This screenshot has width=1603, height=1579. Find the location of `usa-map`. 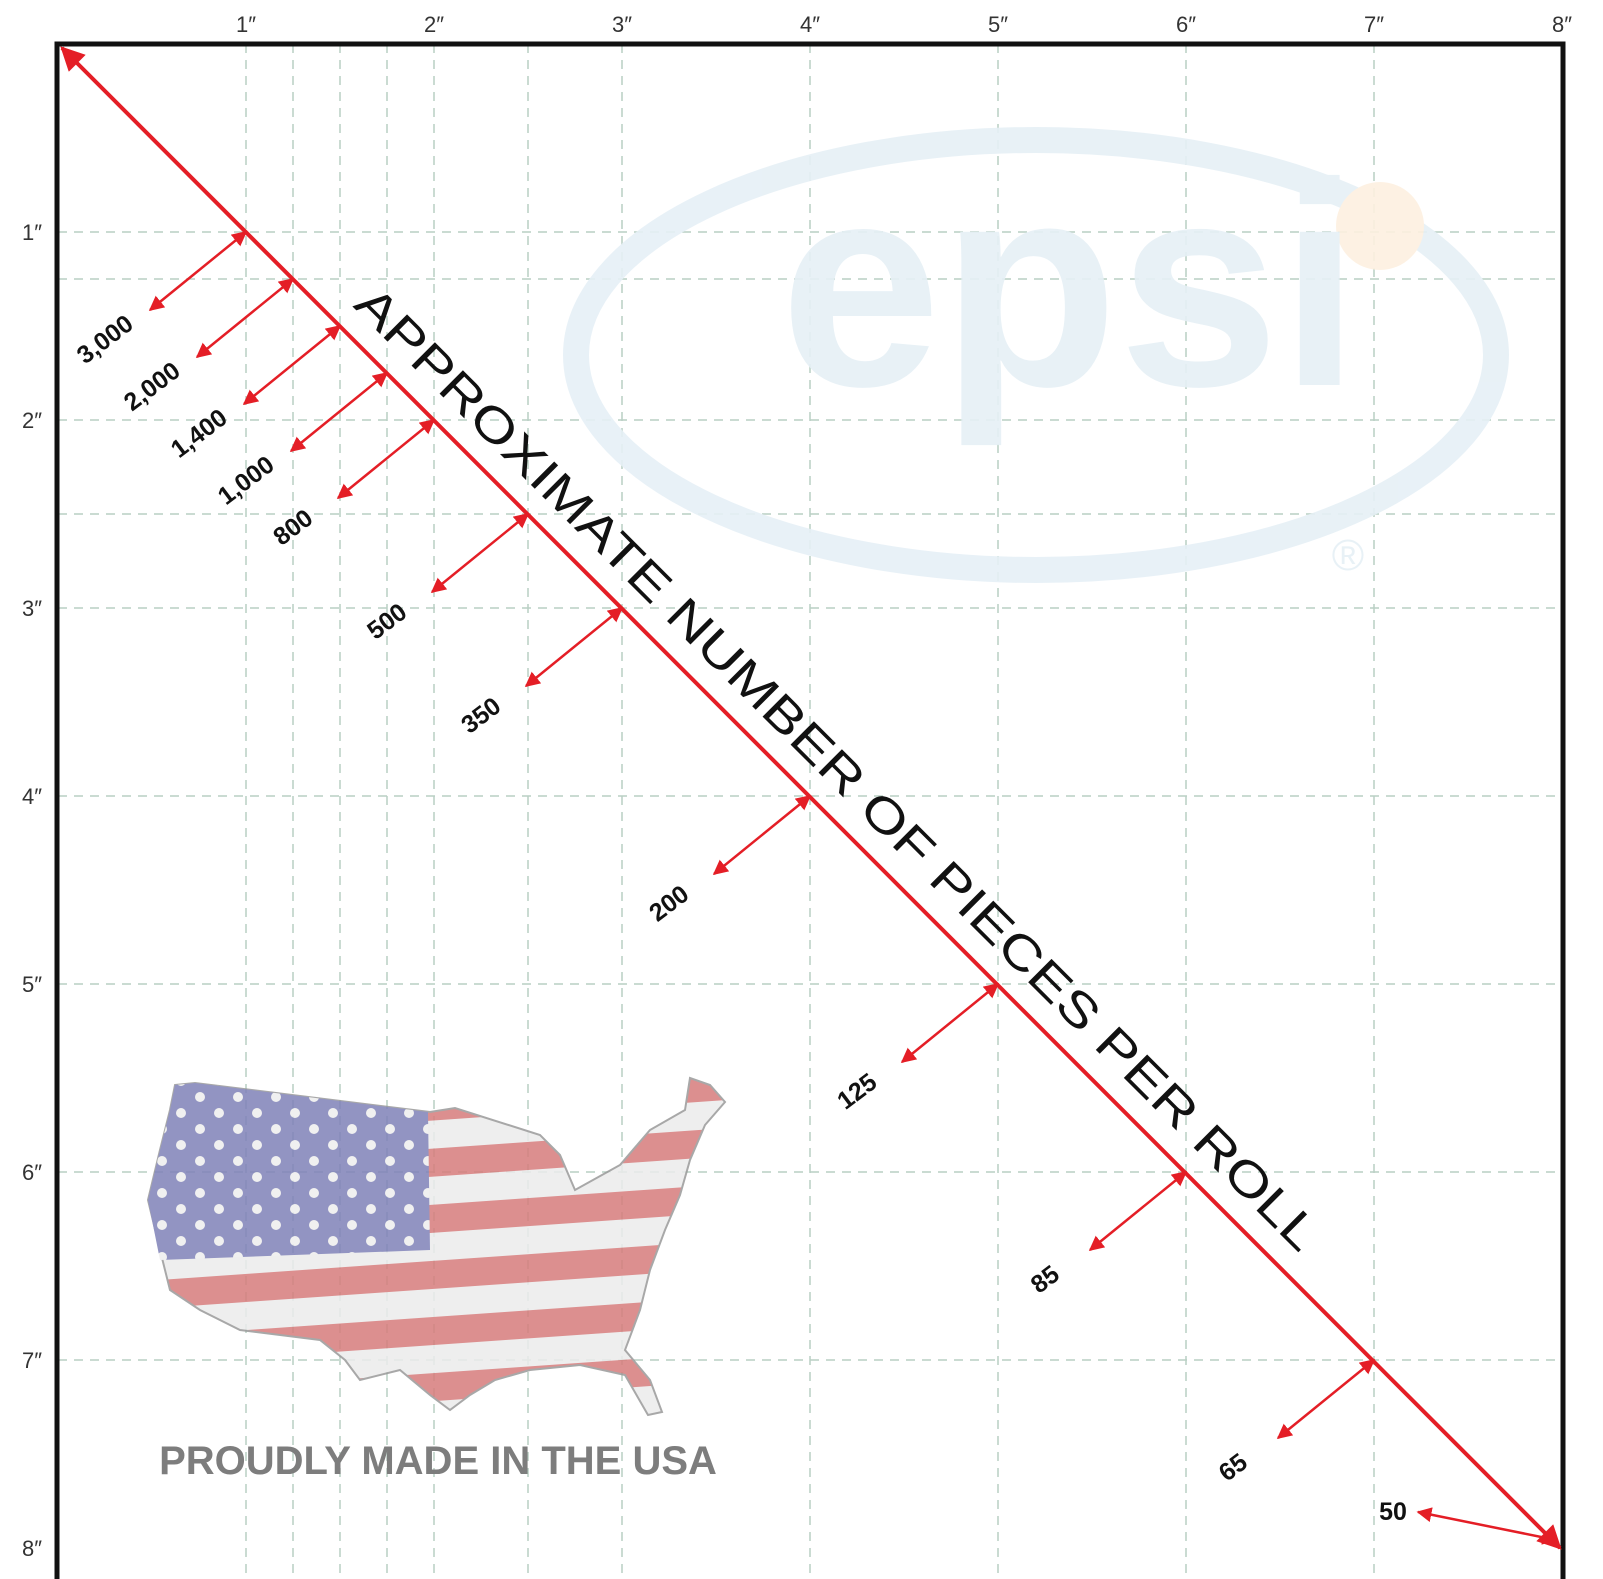

usa-map is located at coordinates (436, 1246).